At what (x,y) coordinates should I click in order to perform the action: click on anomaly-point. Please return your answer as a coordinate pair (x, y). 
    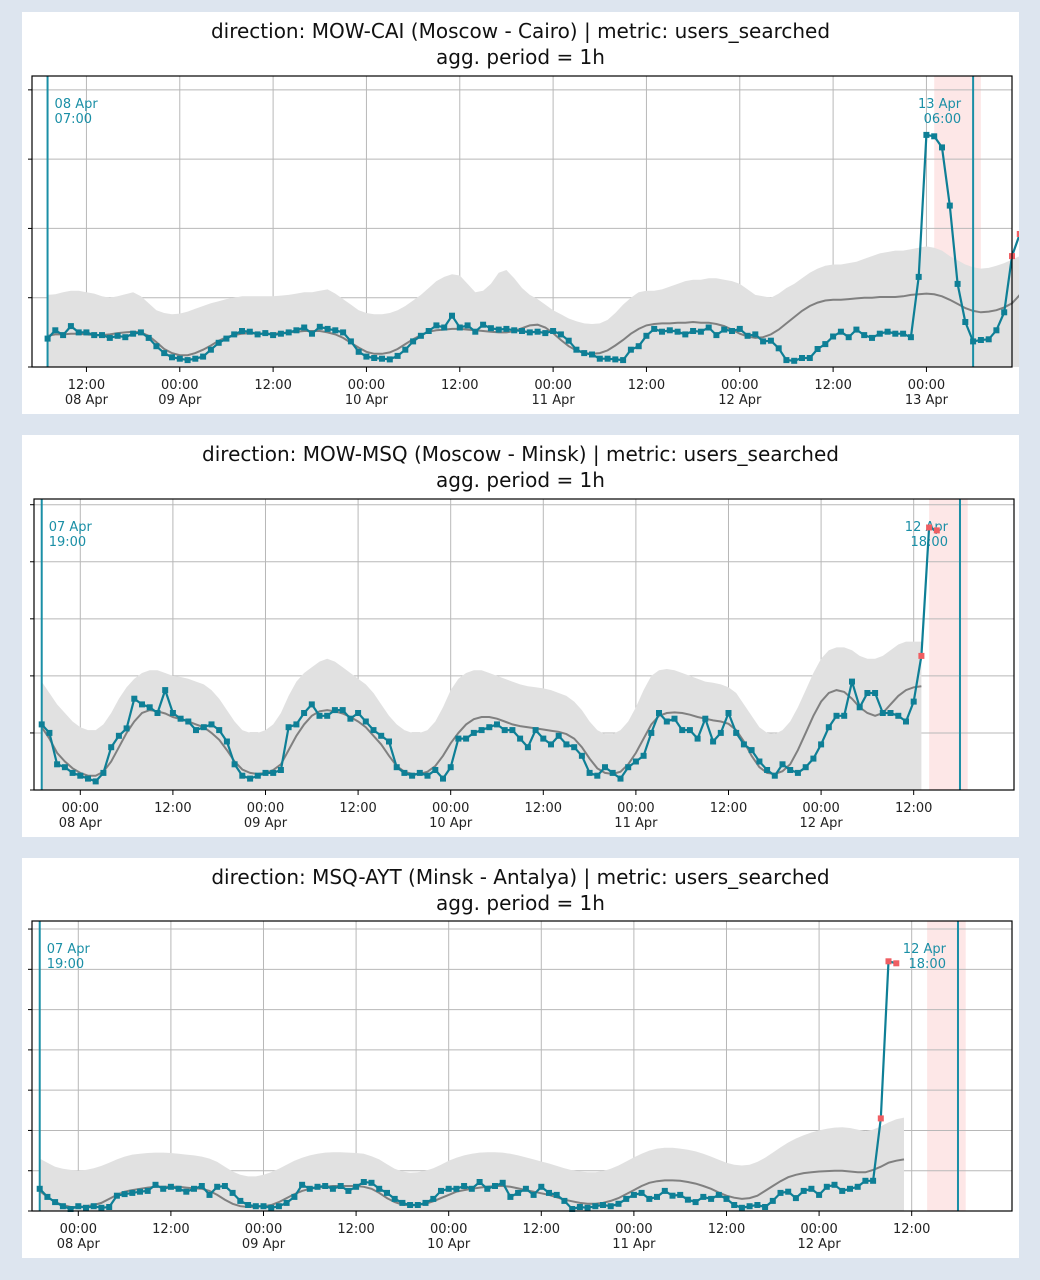
    Looking at the image, I should click on (880, 1118).